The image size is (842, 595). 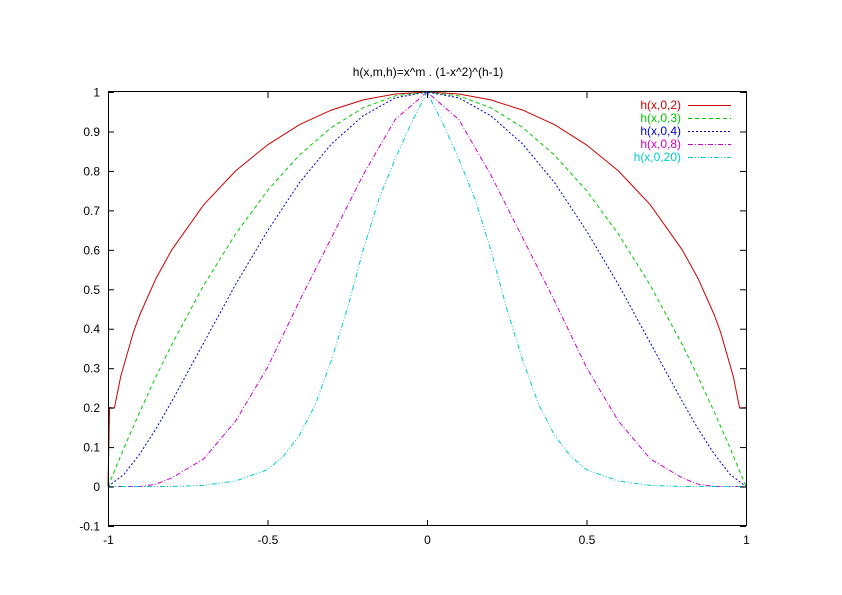 What do you see at coordinates (96, 93) in the screenshot?
I see `y-tick-label: 1` at bounding box center [96, 93].